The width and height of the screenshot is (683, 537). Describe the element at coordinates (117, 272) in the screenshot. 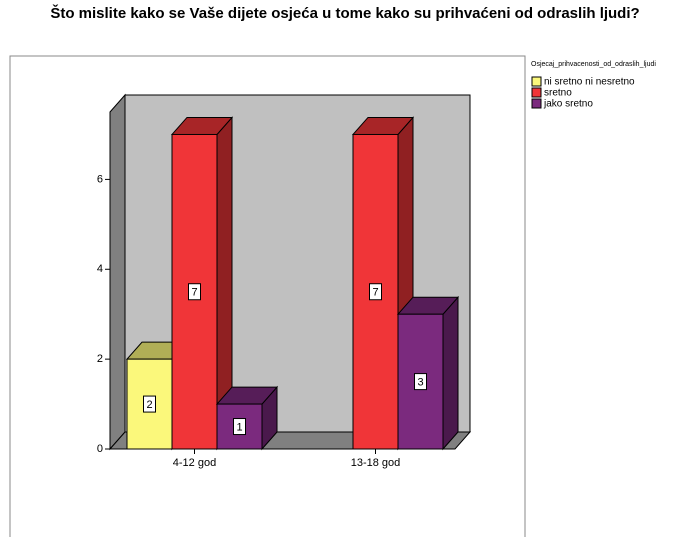

I see `left-wall` at that location.